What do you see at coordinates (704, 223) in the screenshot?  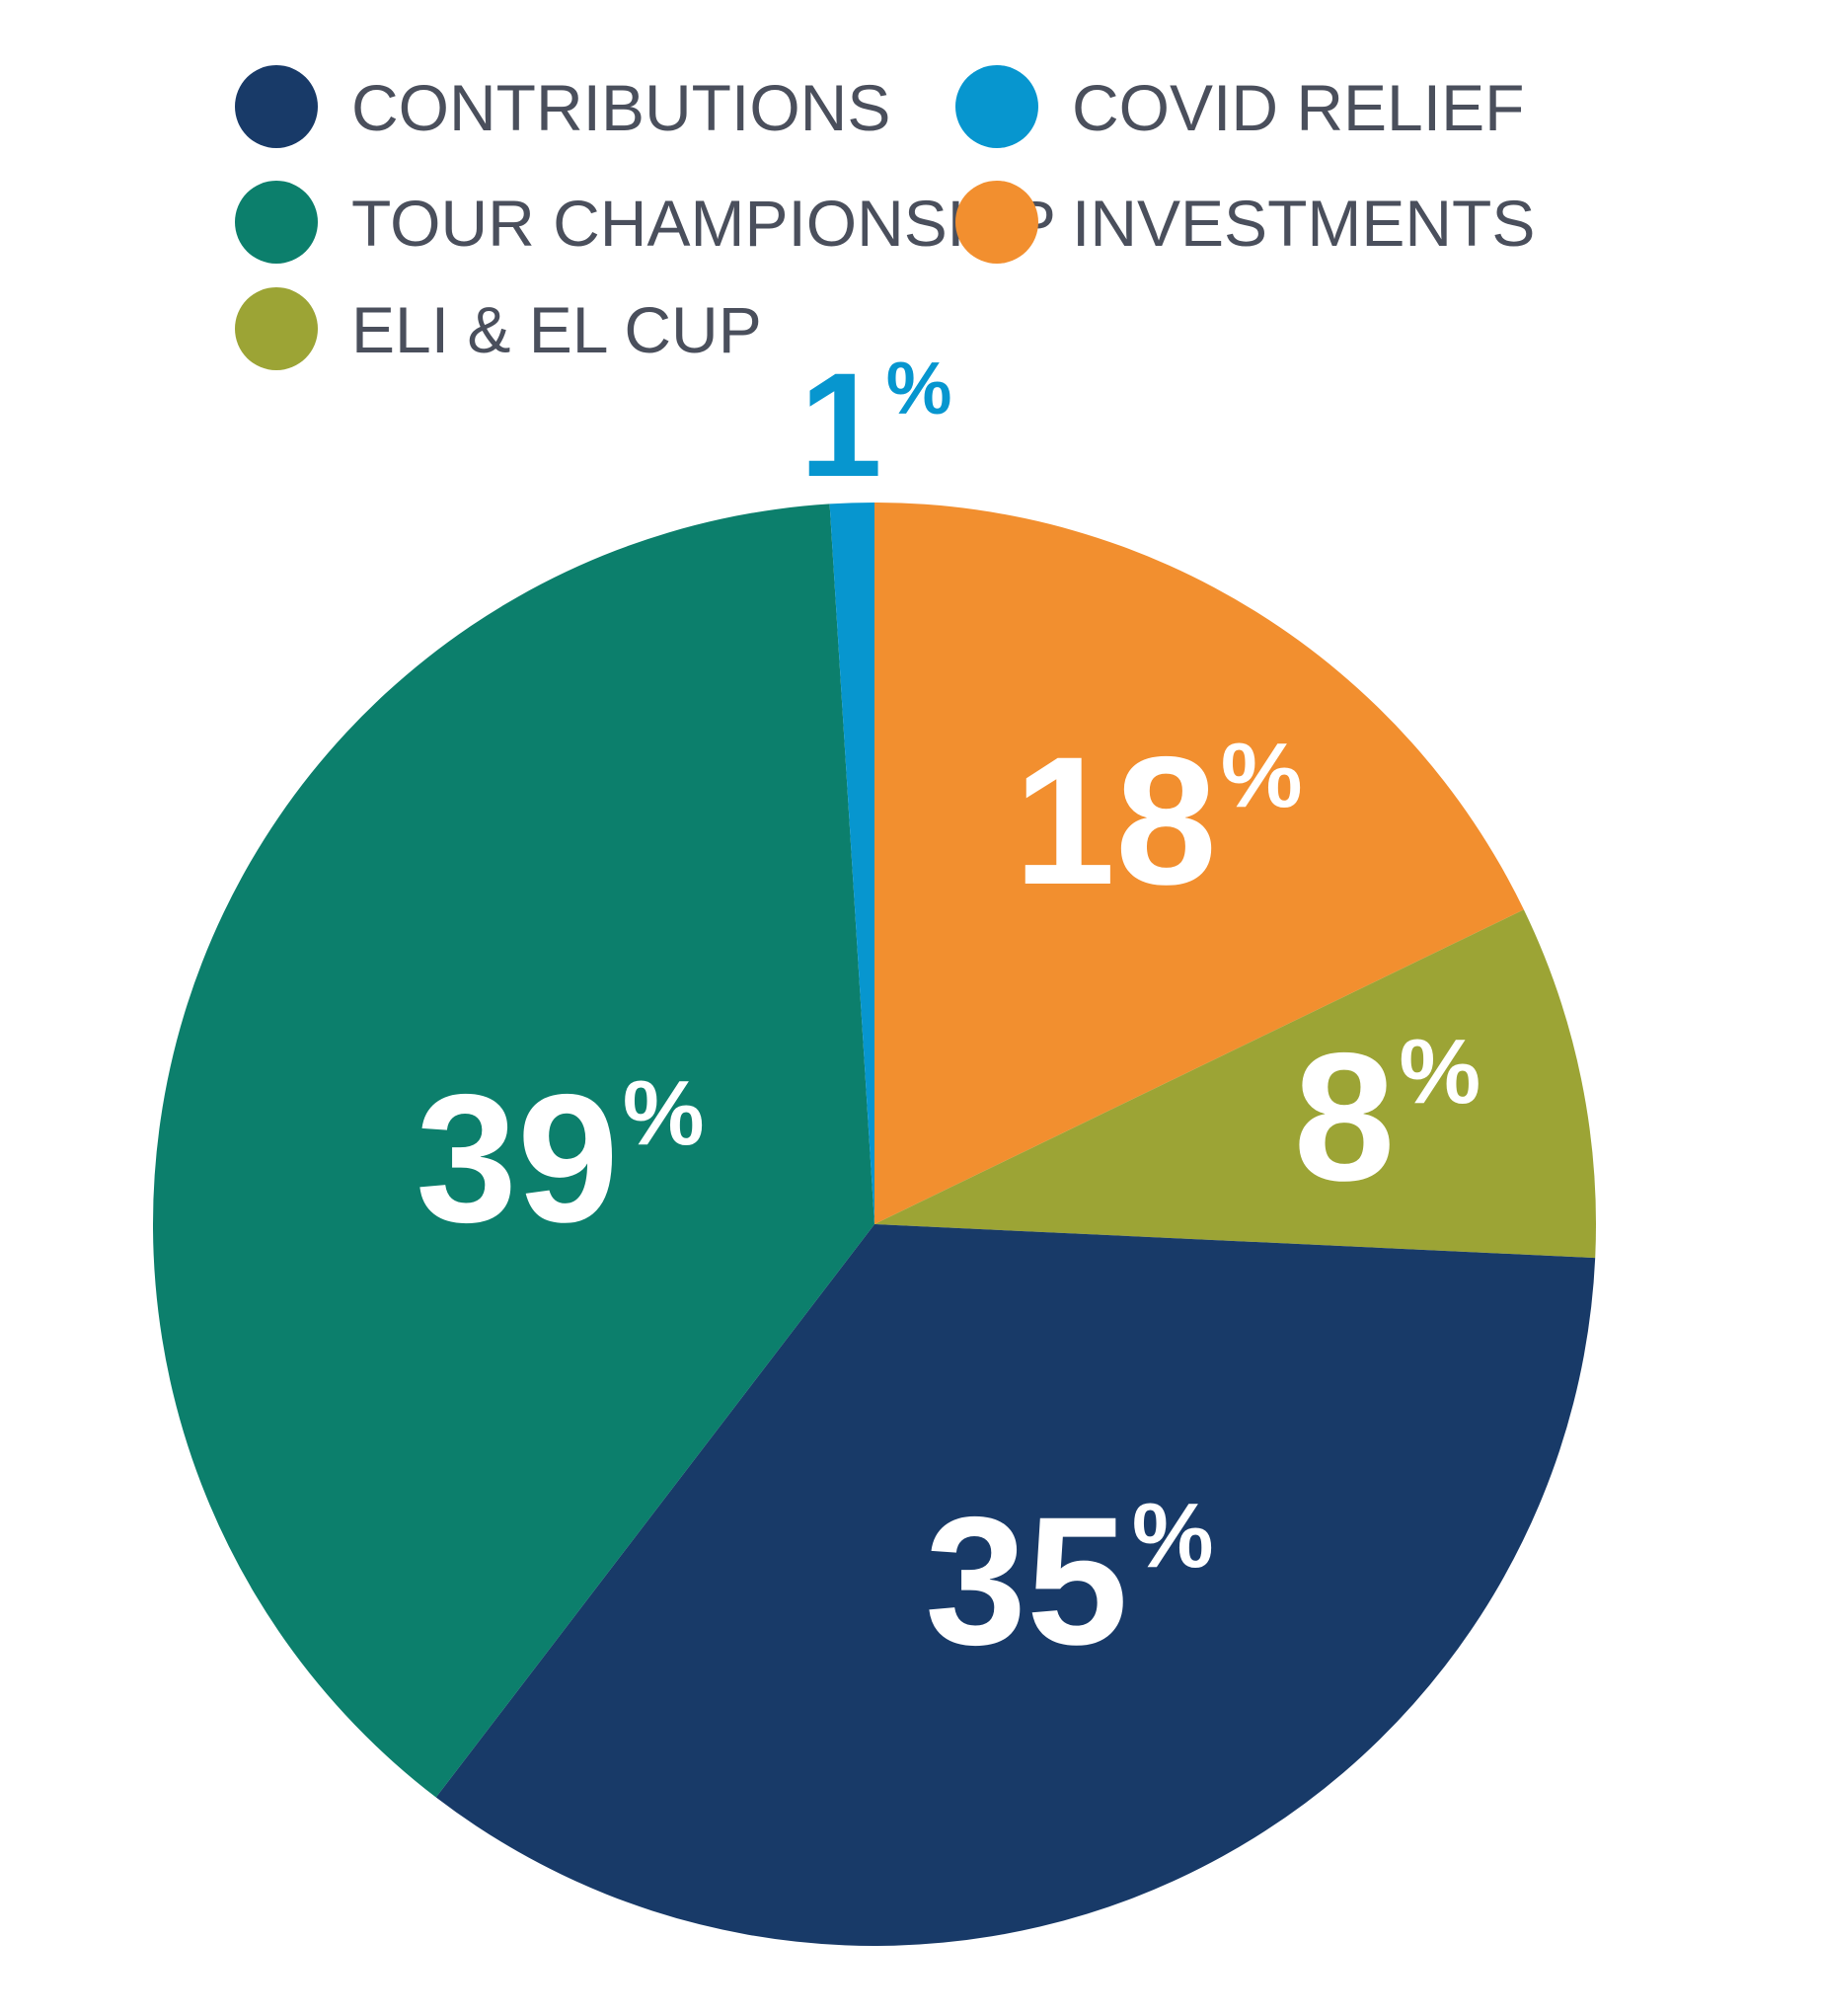 I see `legend-label-tour-championship: TOUR CHAMPIONSHIP` at bounding box center [704, 223].